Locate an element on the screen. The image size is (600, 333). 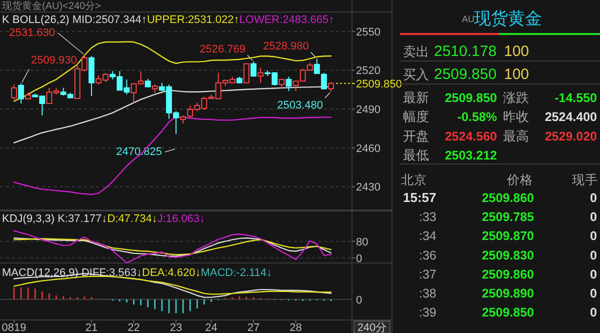
text: 涨跌 is located at coordinates (516, 97).